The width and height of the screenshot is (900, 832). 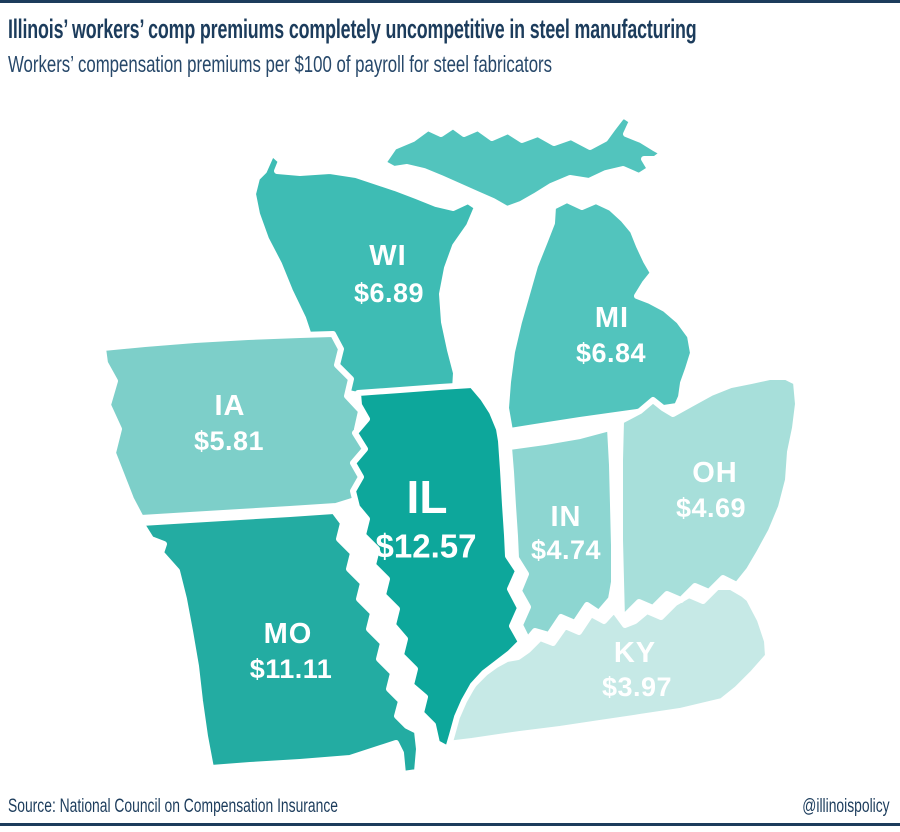 I want to click on state-label-oh: OH, so click(x=715, y=473).